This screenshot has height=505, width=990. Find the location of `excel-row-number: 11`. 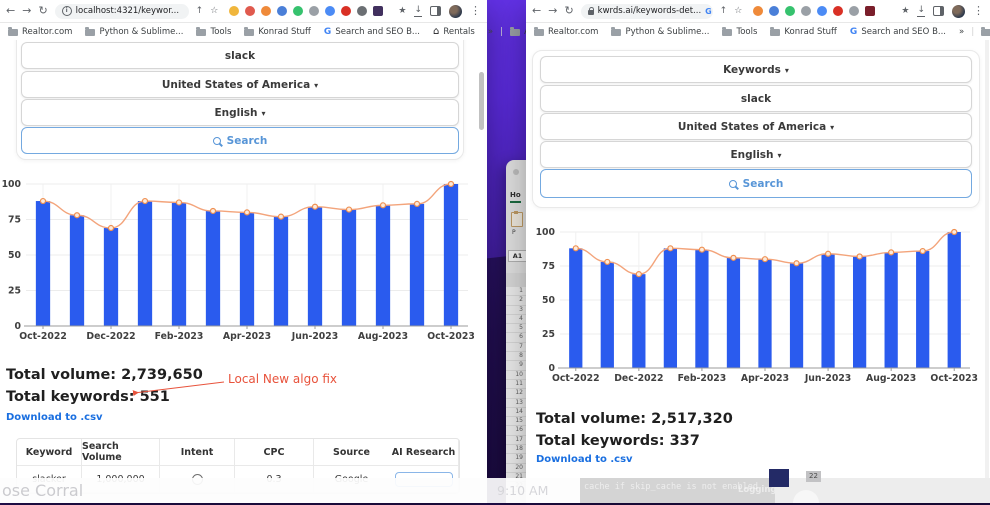

excel-row-number: 11 is located at coordinates (518, 385).